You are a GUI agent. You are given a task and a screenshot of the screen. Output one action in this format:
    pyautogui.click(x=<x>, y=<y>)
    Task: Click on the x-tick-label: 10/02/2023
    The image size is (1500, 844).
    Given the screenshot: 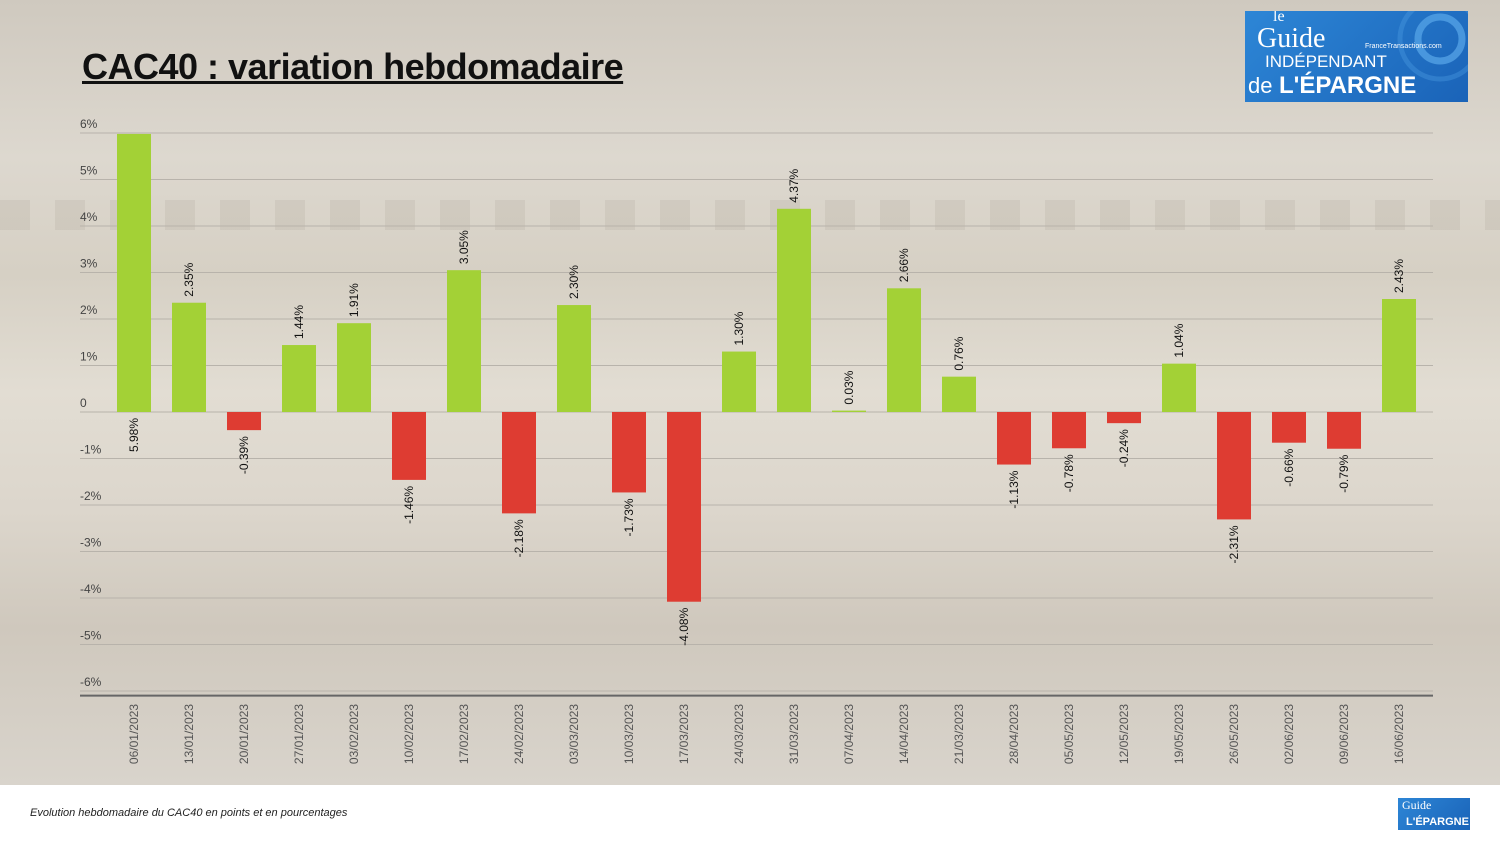 What is the action you would take?
    pyautogui.click(x=409, y=734)
    